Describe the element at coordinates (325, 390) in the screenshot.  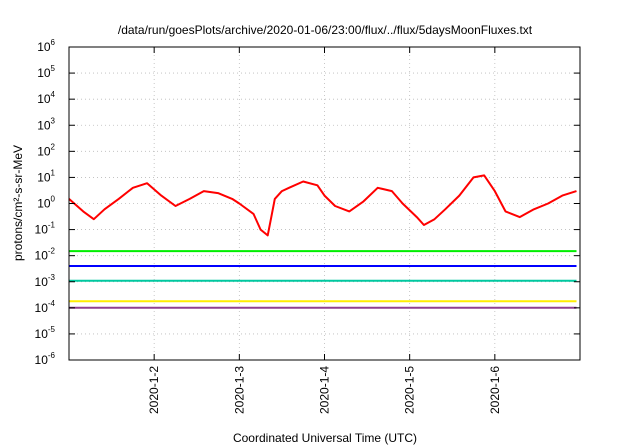
I see `x-tick-label: 2020-1-4` at that location.